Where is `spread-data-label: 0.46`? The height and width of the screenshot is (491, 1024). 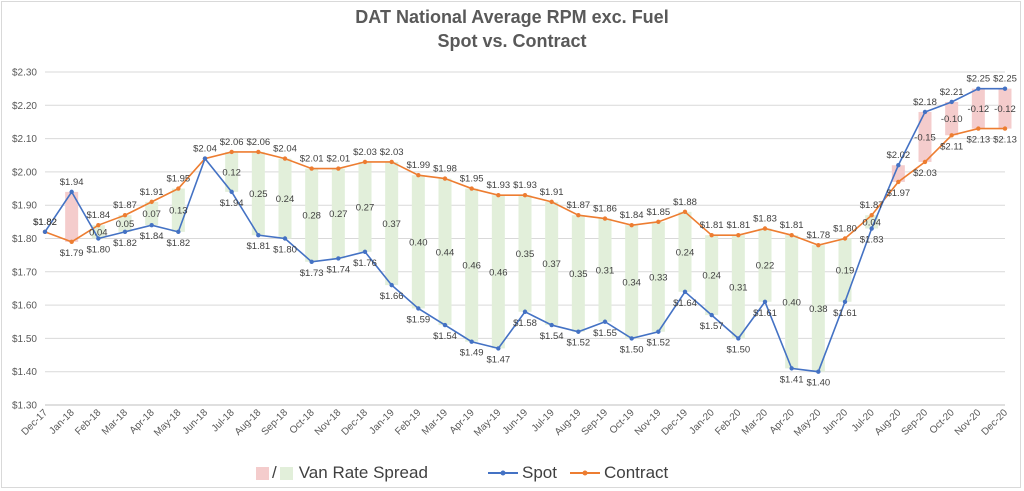
spread-data-label: 0.46 is located at coordinates (498, 272).